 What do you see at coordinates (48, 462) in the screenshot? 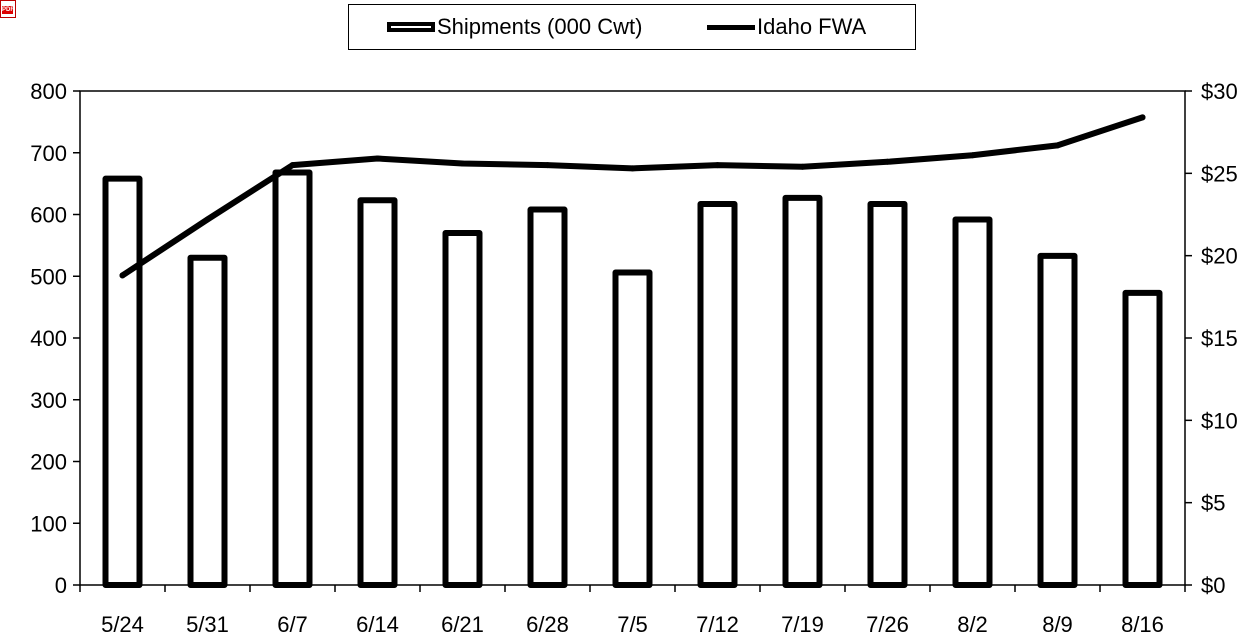
I see `y-left-tick-label: 200` at bounding box center [48, 462].